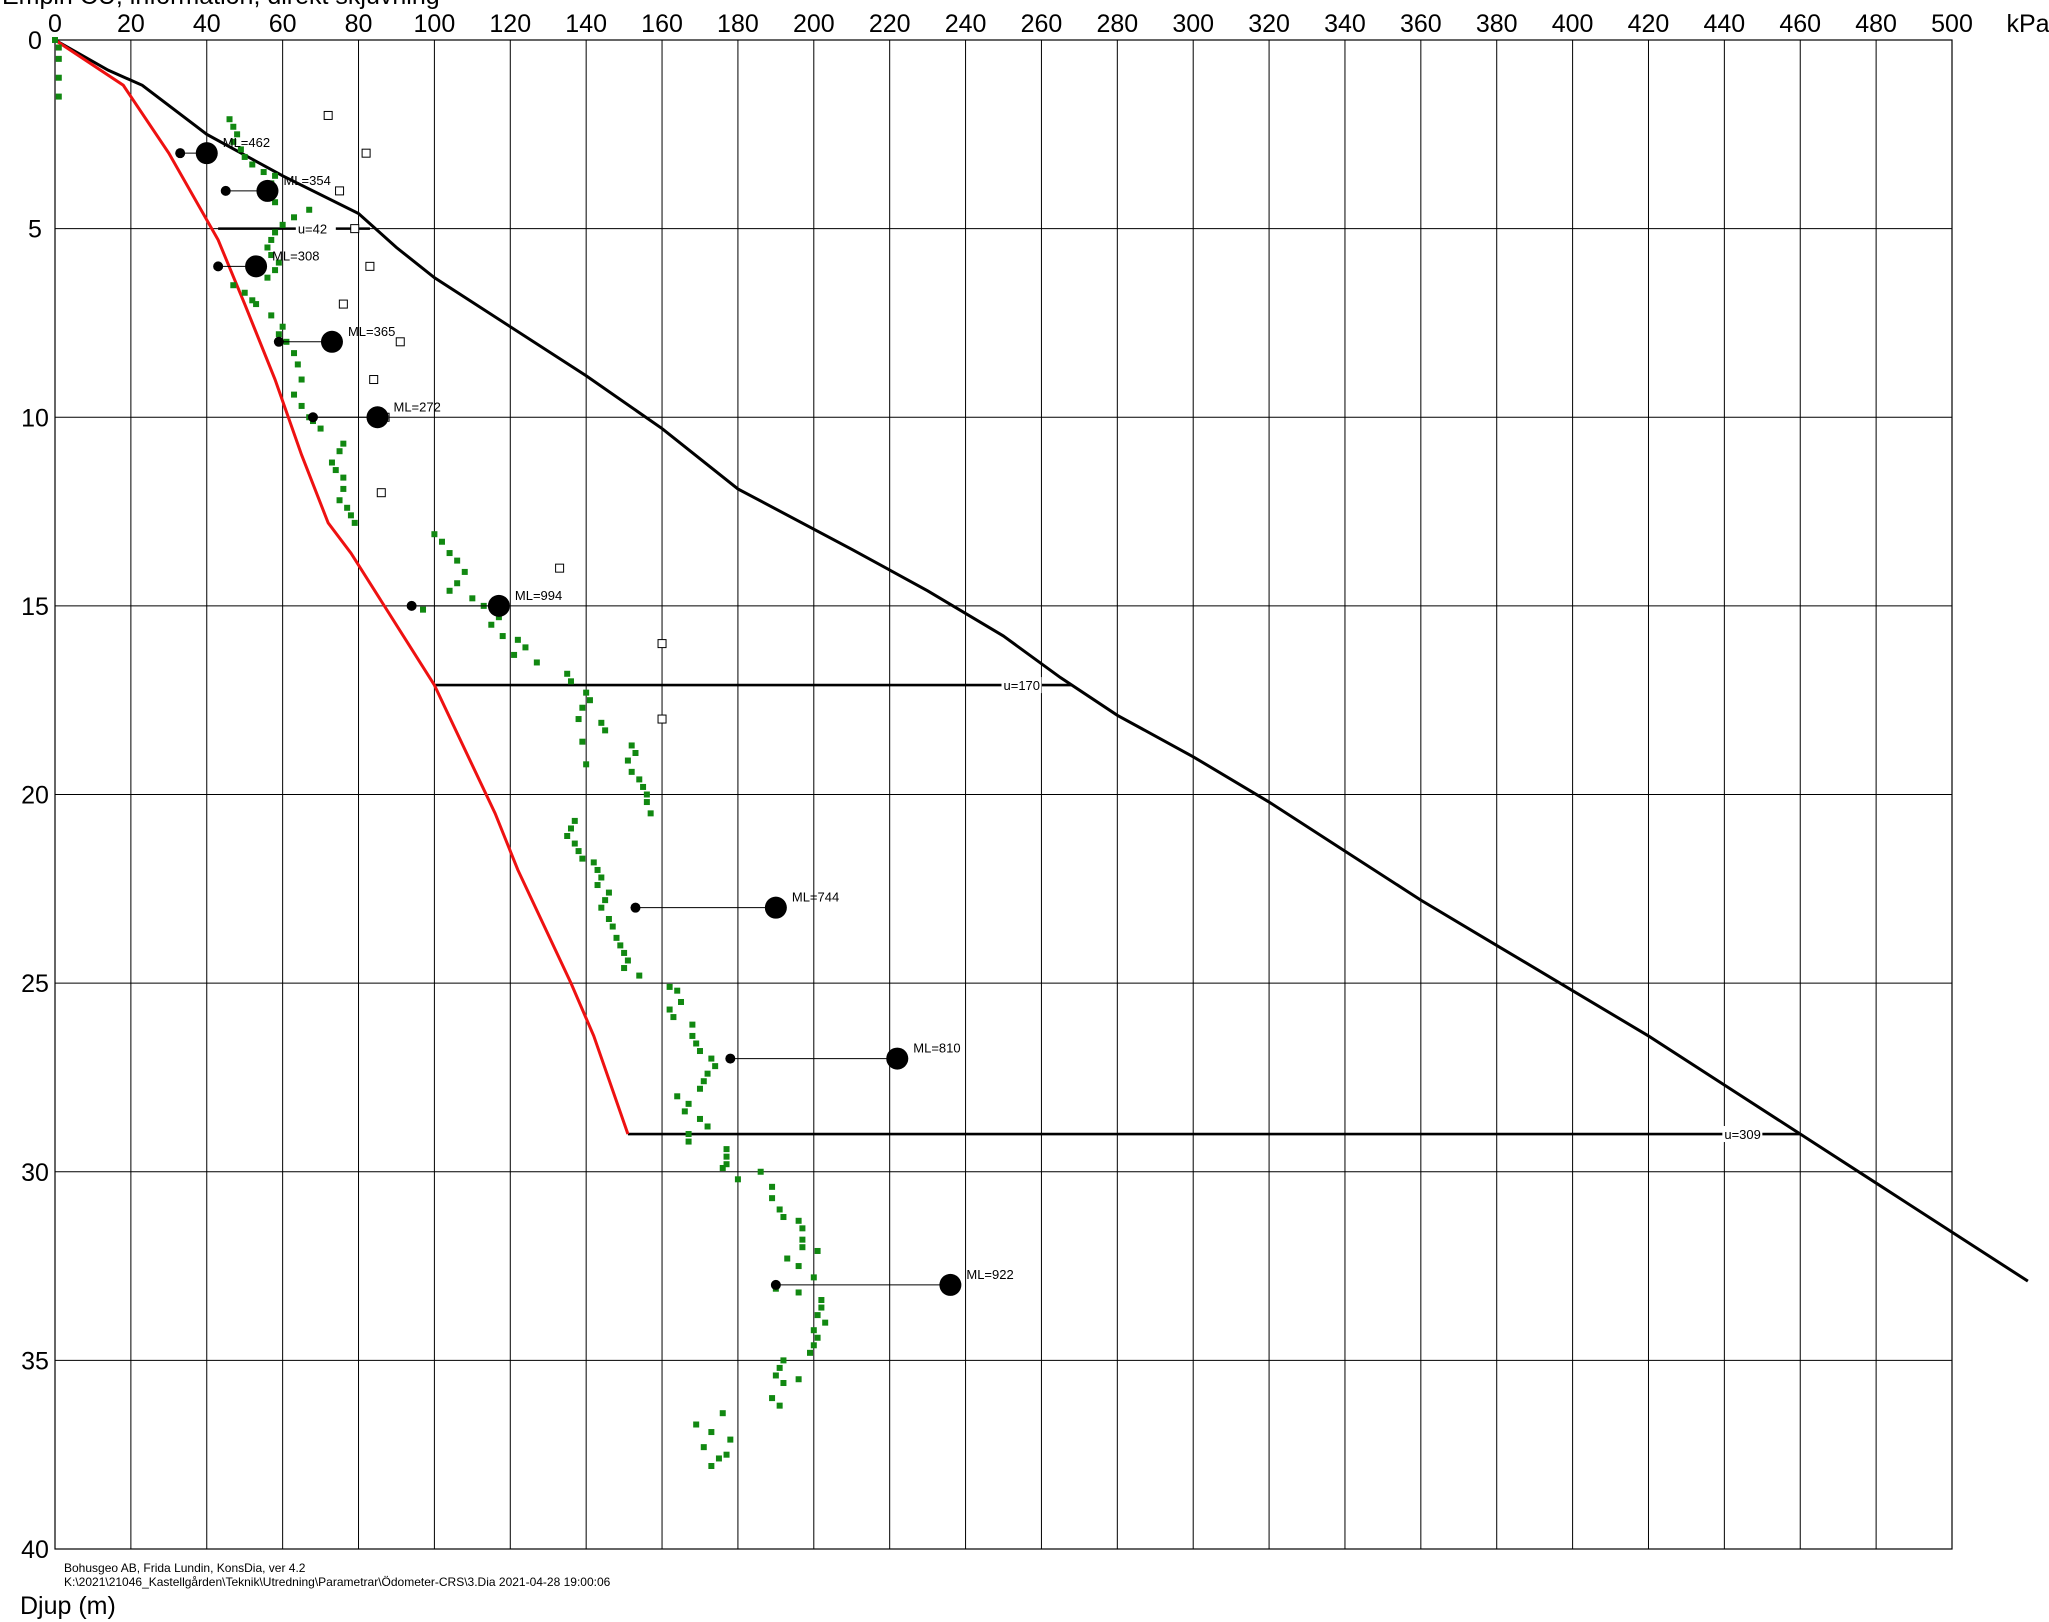 The image size is (2049, 1622). What do you see at coordinates (2027, 24) in the screenshot?
I see `x-axis-unit: kPa` at bounding box center [2027, 24].